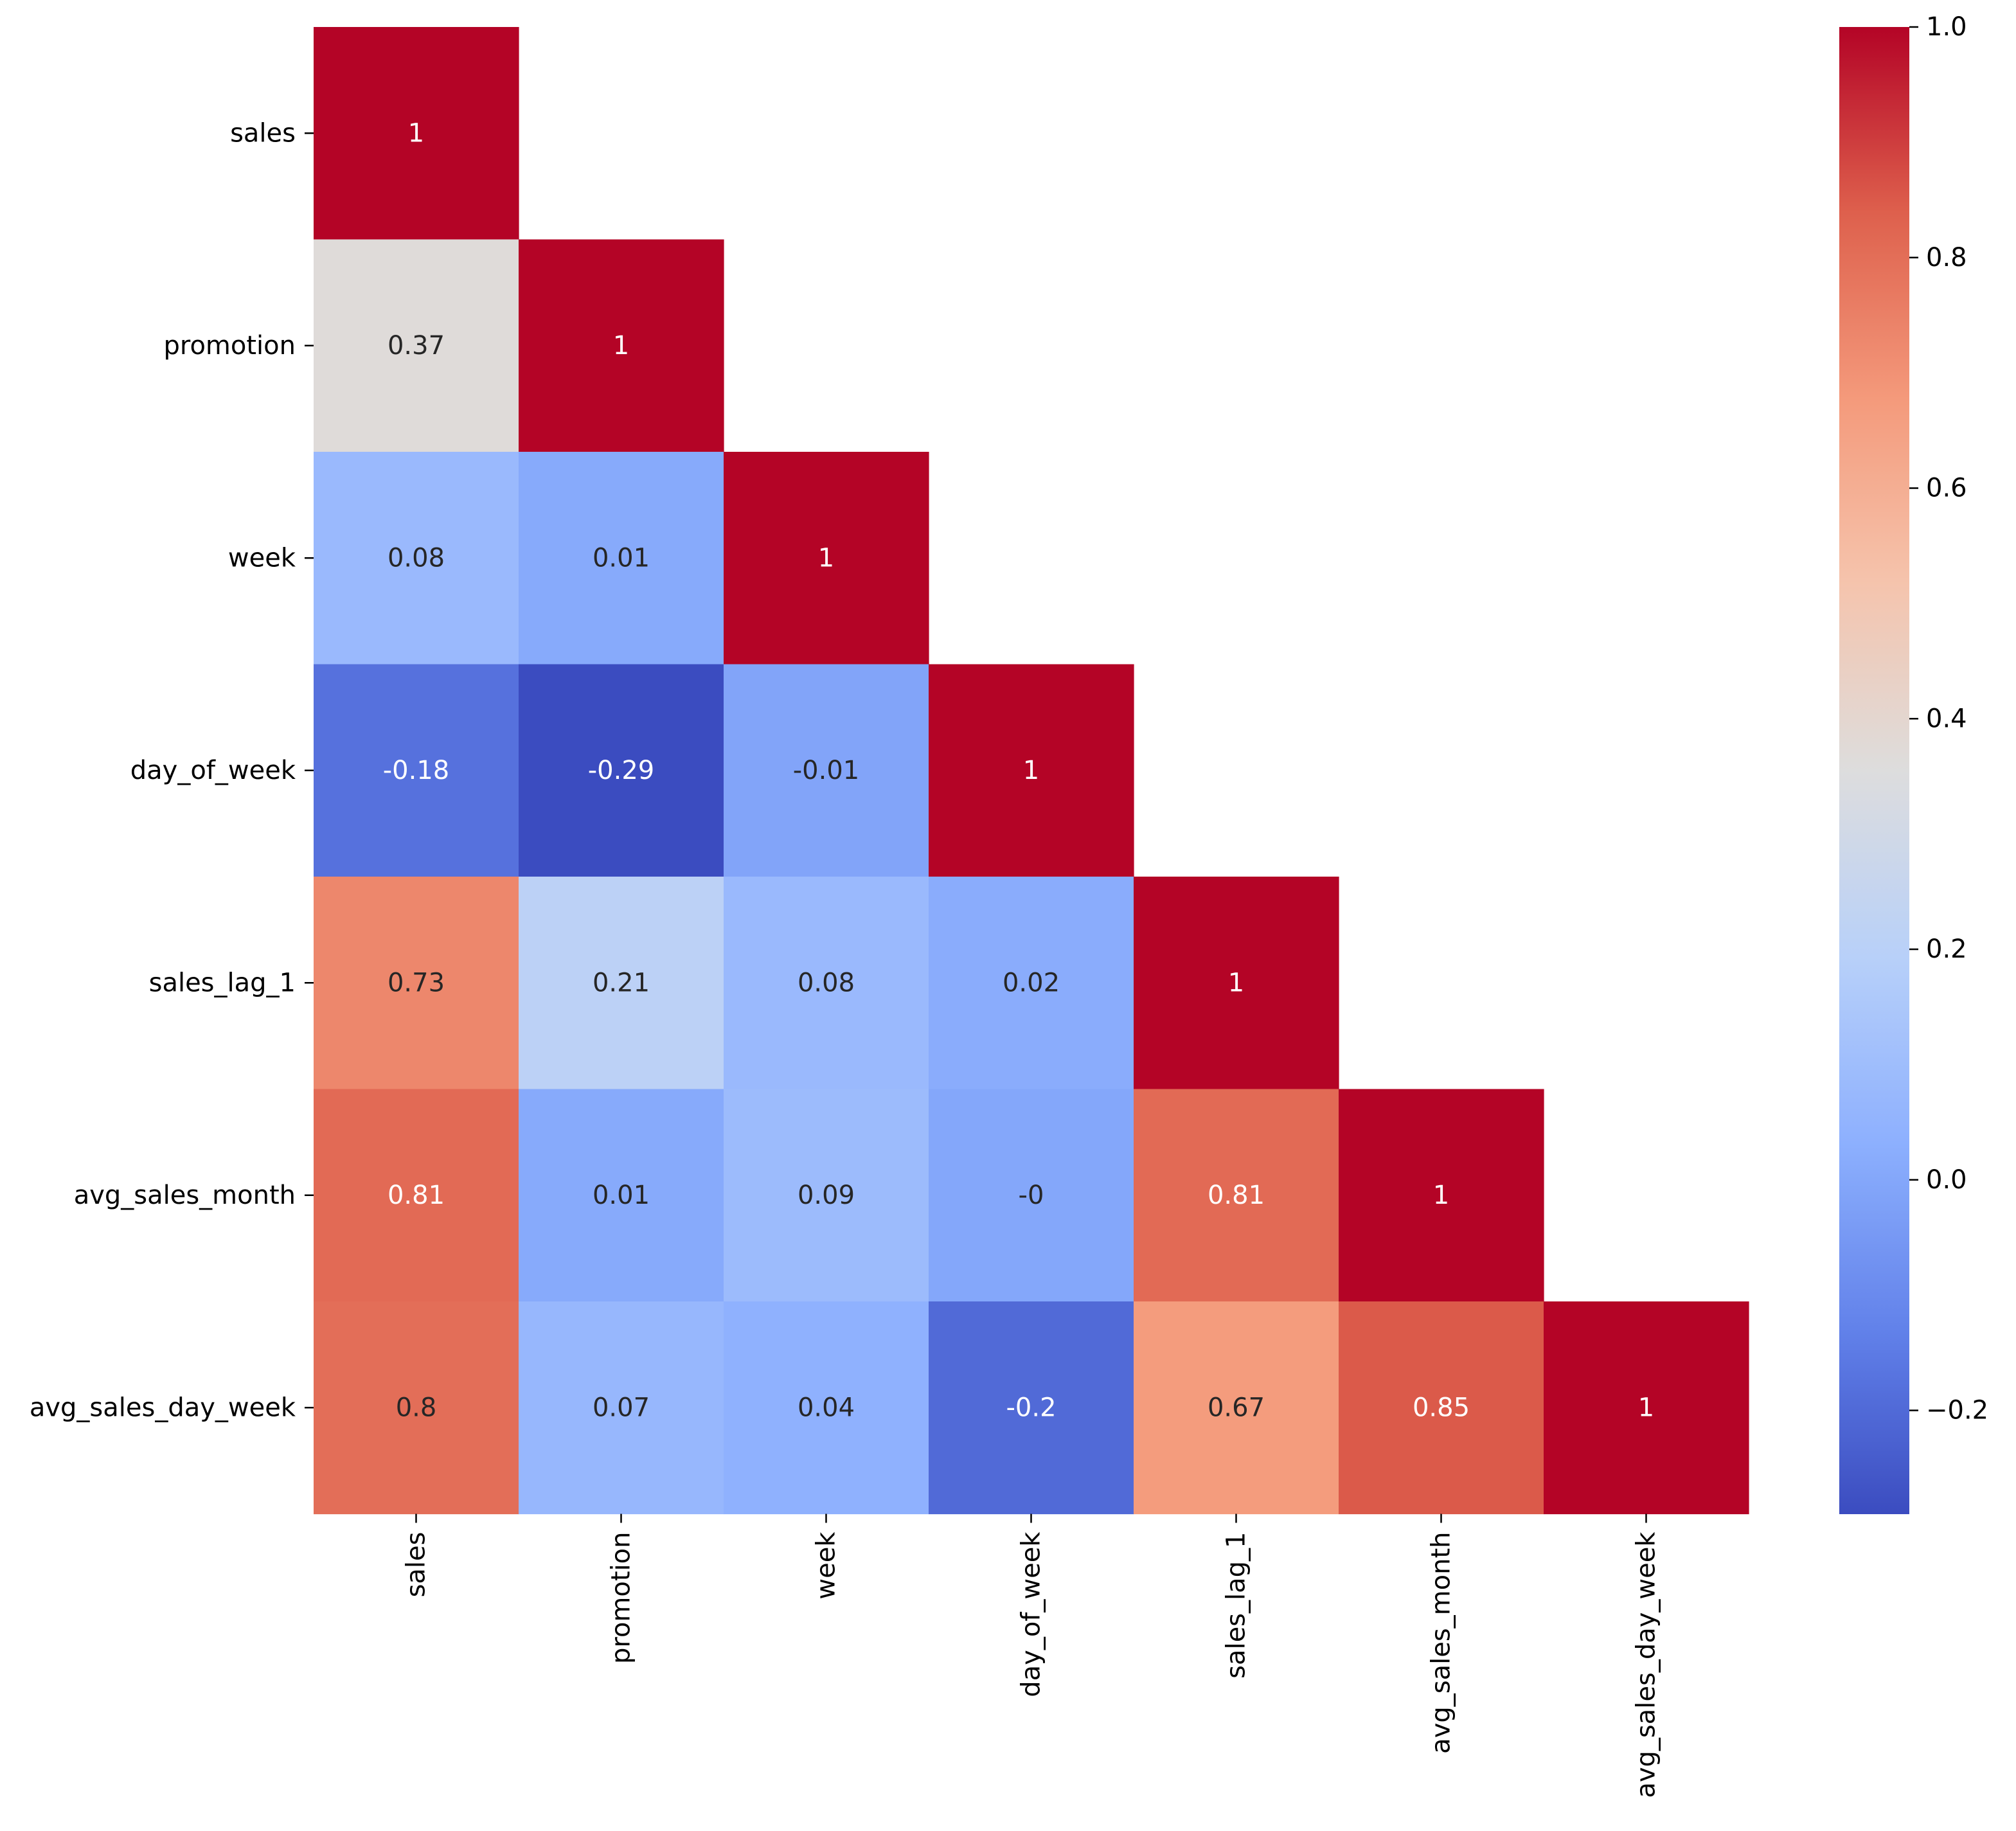 The width and height of the screenshot is (2016, 1831). I want to click on heatmap-cell-sales-sales, so click(416, 133).